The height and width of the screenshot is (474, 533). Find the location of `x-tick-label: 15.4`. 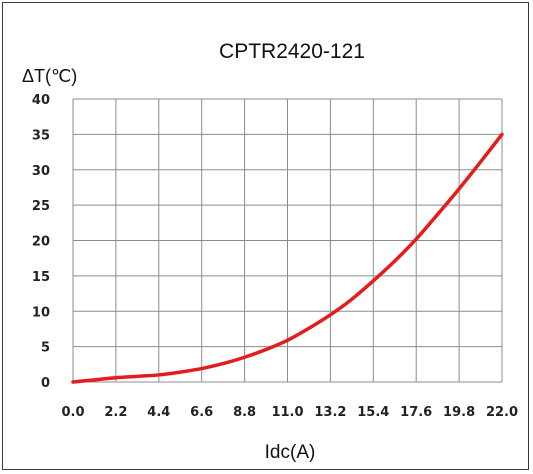

x-tick-label: 15.4 is located at coordinates (373, 412).